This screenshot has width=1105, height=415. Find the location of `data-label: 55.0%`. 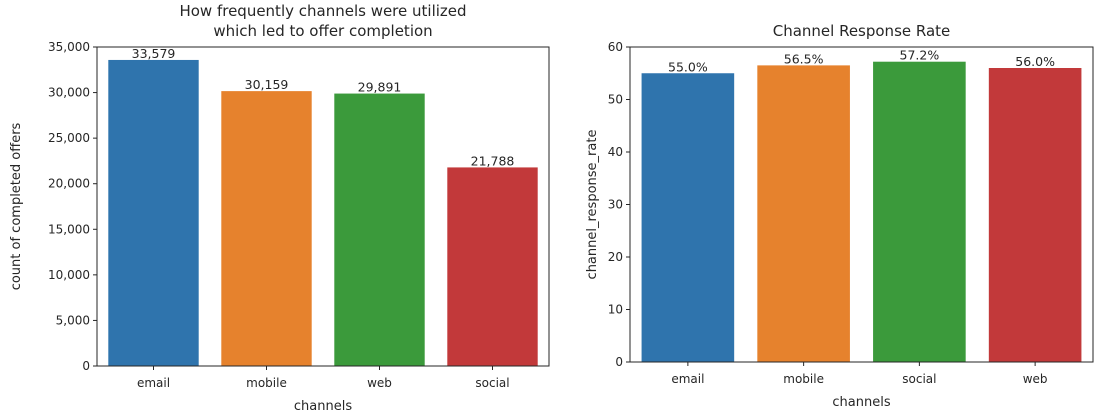

data-label: 55.0% is located at coordinates (688, 66).